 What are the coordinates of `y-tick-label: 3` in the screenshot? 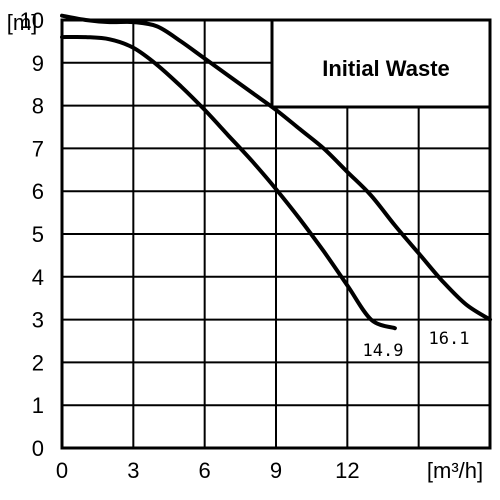 It's located at (38, 320).